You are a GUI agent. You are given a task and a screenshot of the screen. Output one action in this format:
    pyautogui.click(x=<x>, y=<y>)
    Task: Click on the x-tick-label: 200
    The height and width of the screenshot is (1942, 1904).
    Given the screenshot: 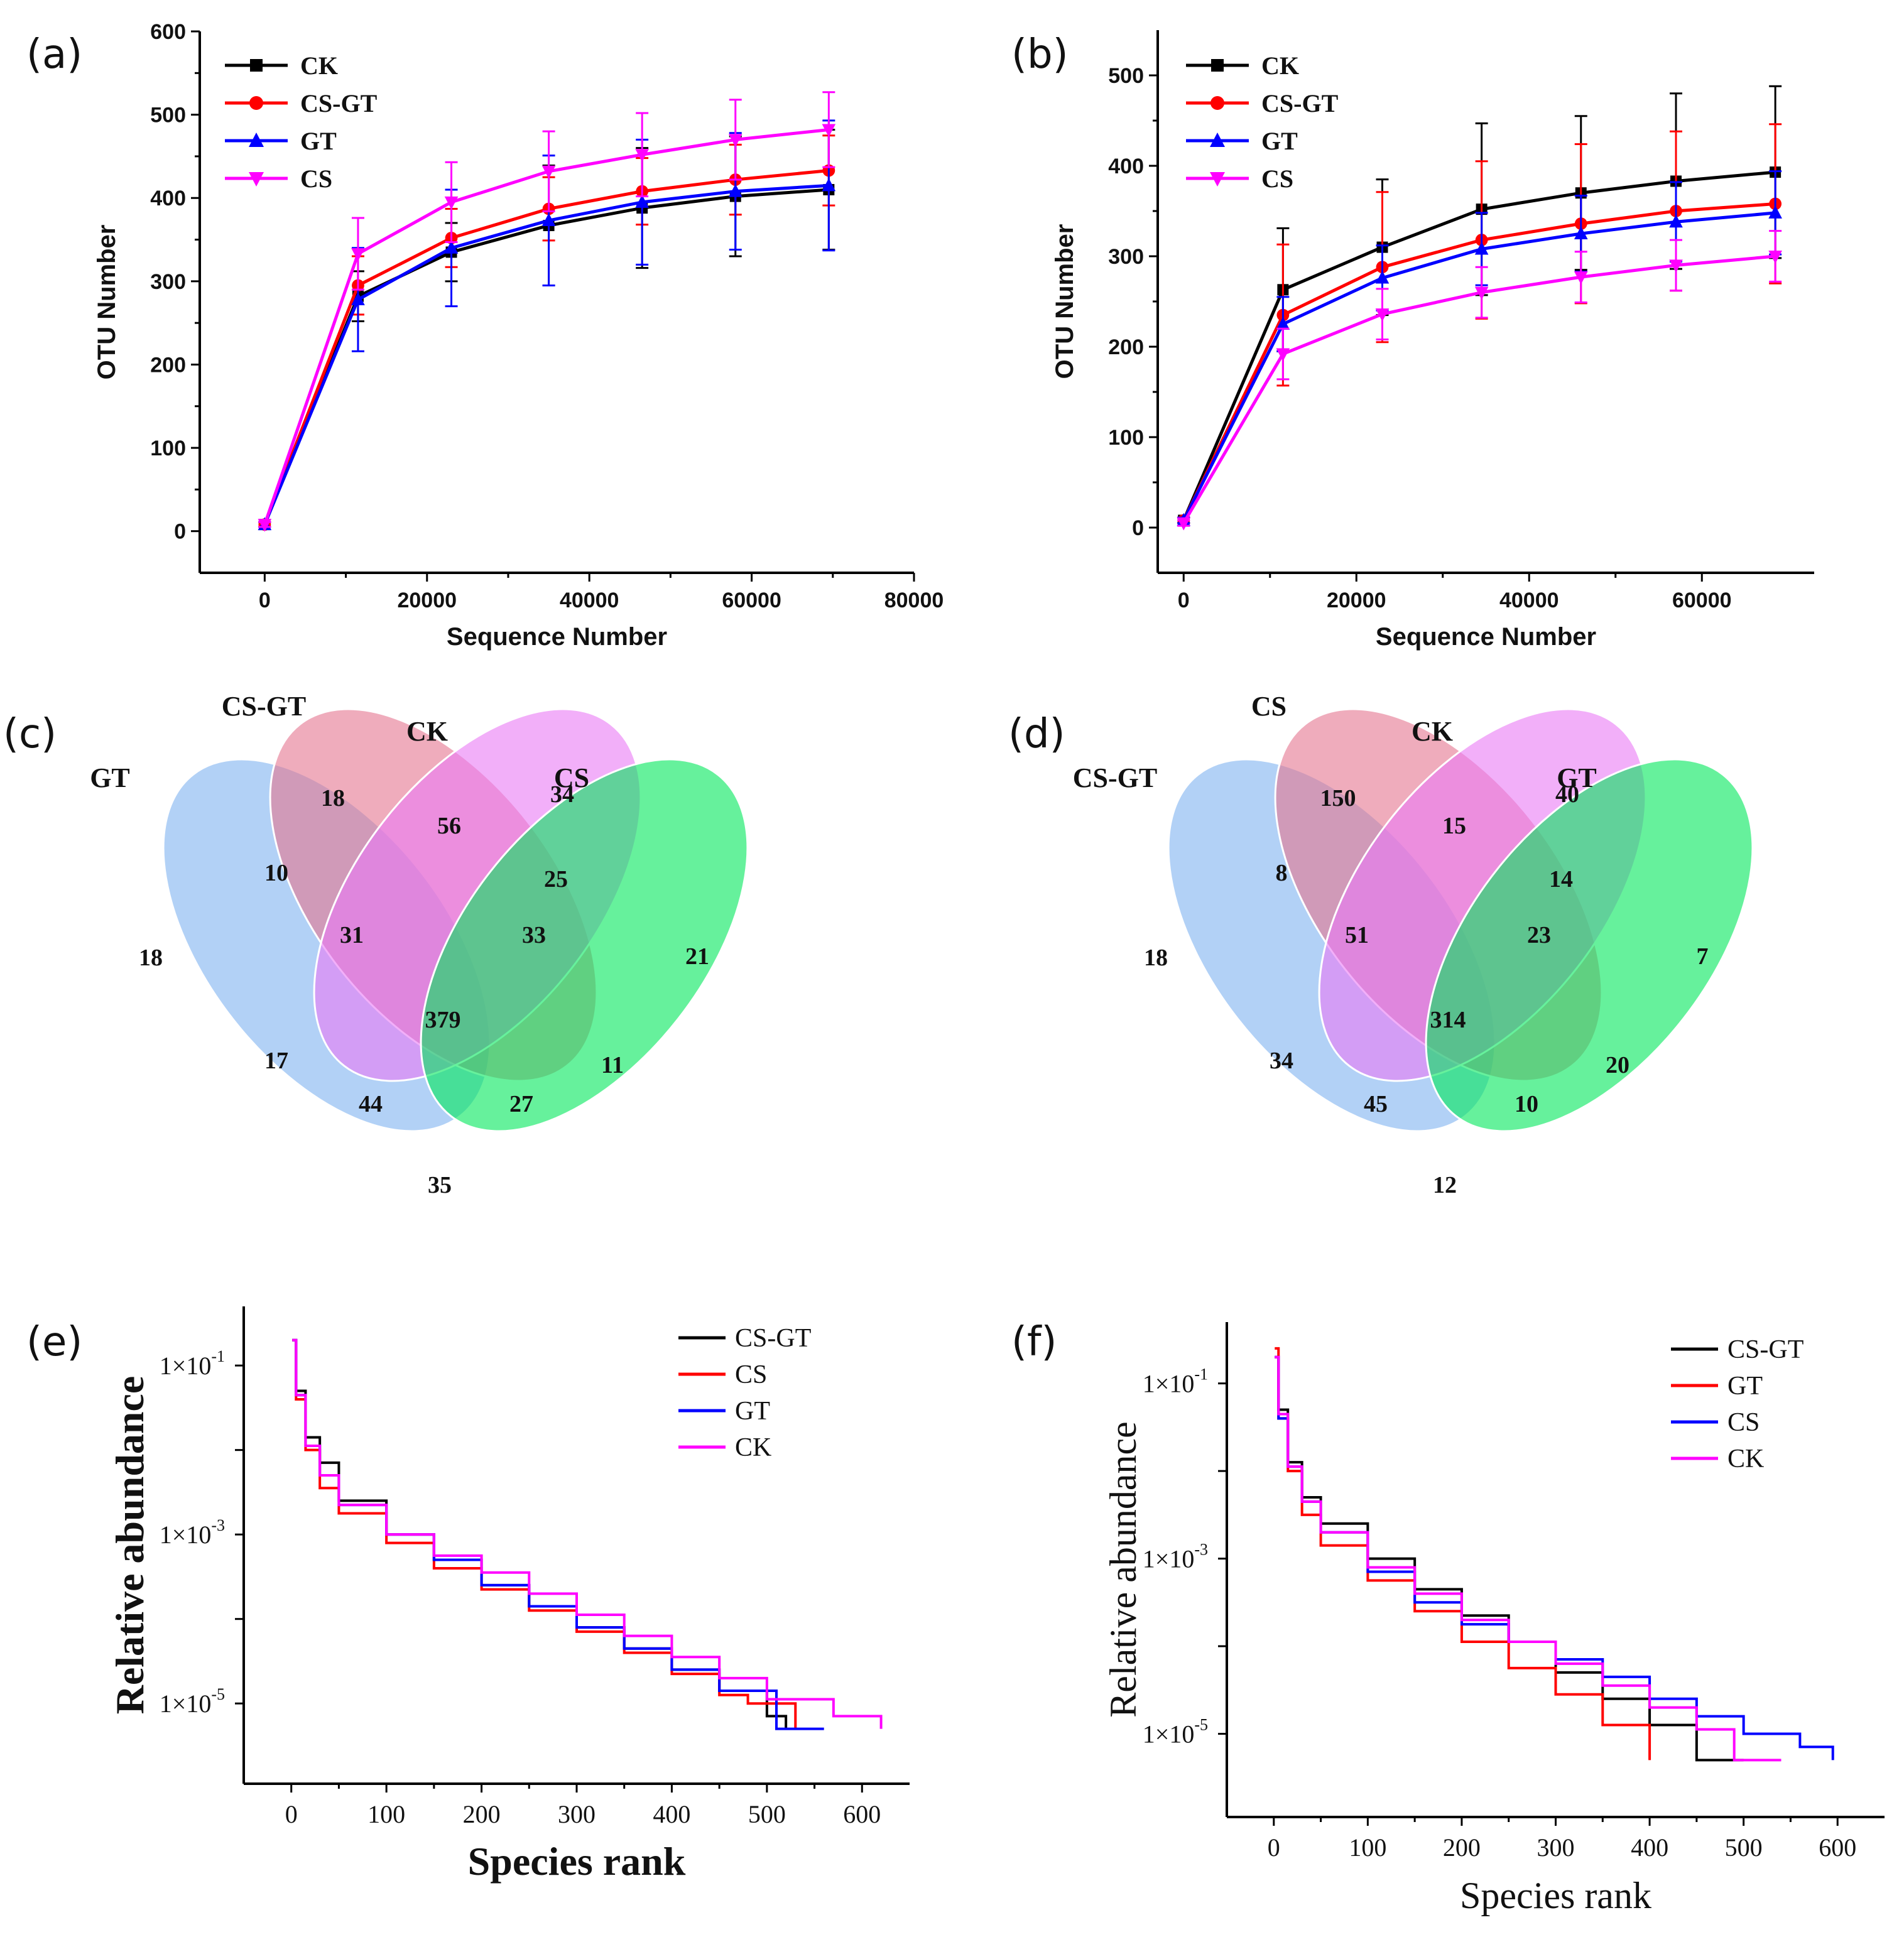 What is the action you would take?
    pyautogui.click(x=1462, y=1848)
    